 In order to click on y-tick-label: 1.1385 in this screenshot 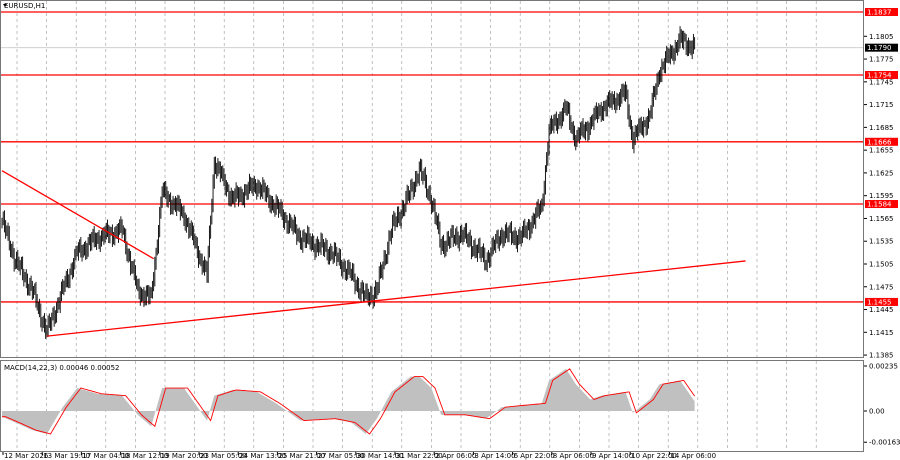, I will do `click(881, 356)`.